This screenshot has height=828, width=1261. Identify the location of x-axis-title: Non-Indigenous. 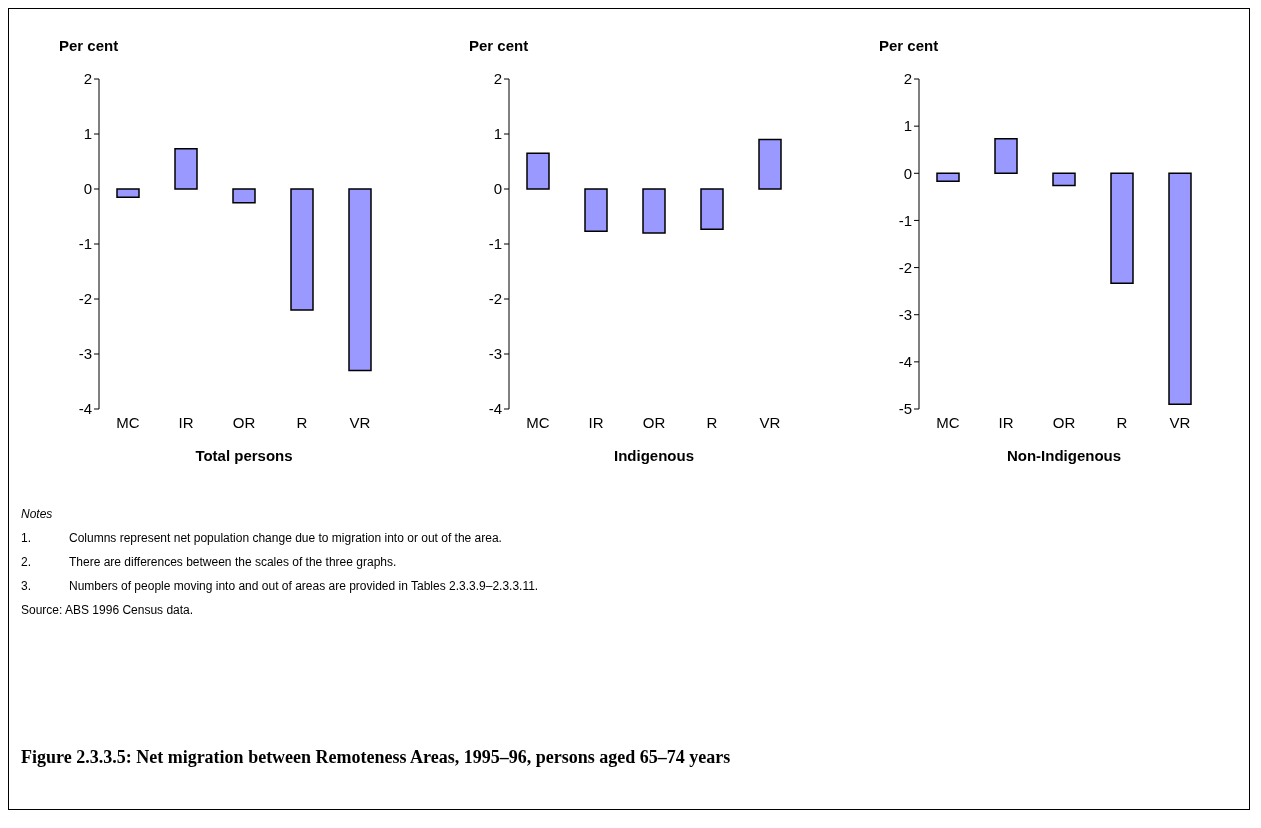
(1064, 455).